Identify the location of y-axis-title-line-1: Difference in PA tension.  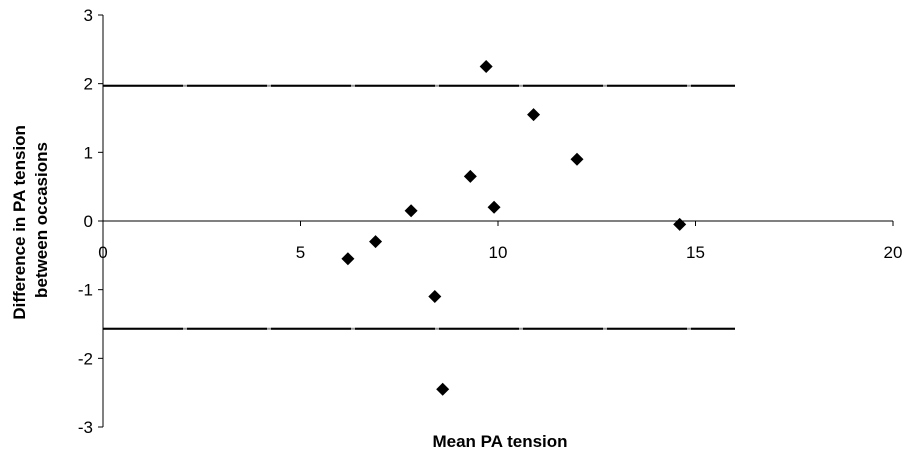
(19, 222).